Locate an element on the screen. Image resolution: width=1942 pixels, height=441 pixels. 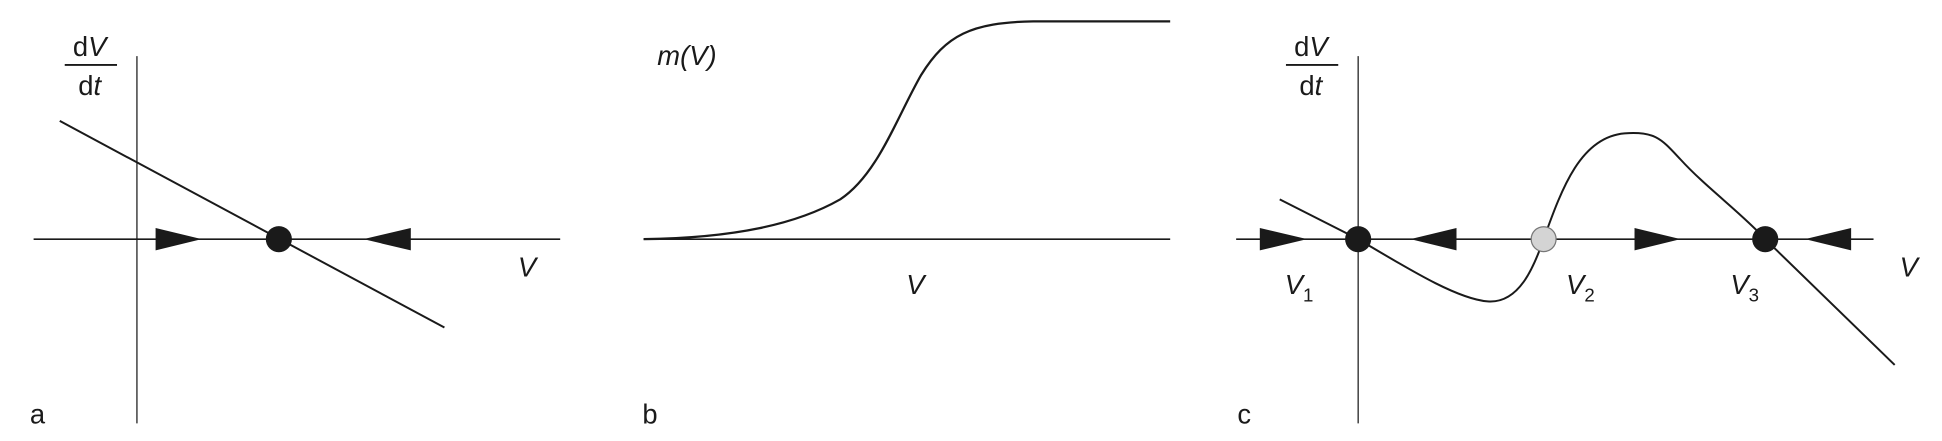
stable-fixed-point-v3 is located at coordinates (1765, 239).